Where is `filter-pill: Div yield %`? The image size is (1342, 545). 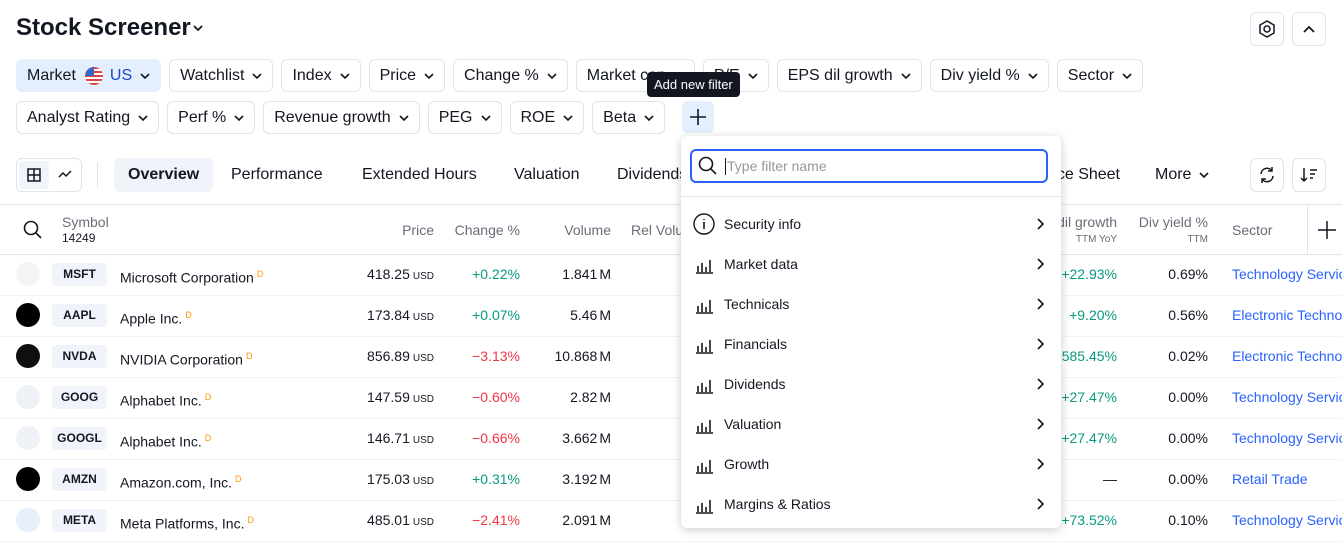
filter-pill: Div yield % is located at coordinates (989, 75).